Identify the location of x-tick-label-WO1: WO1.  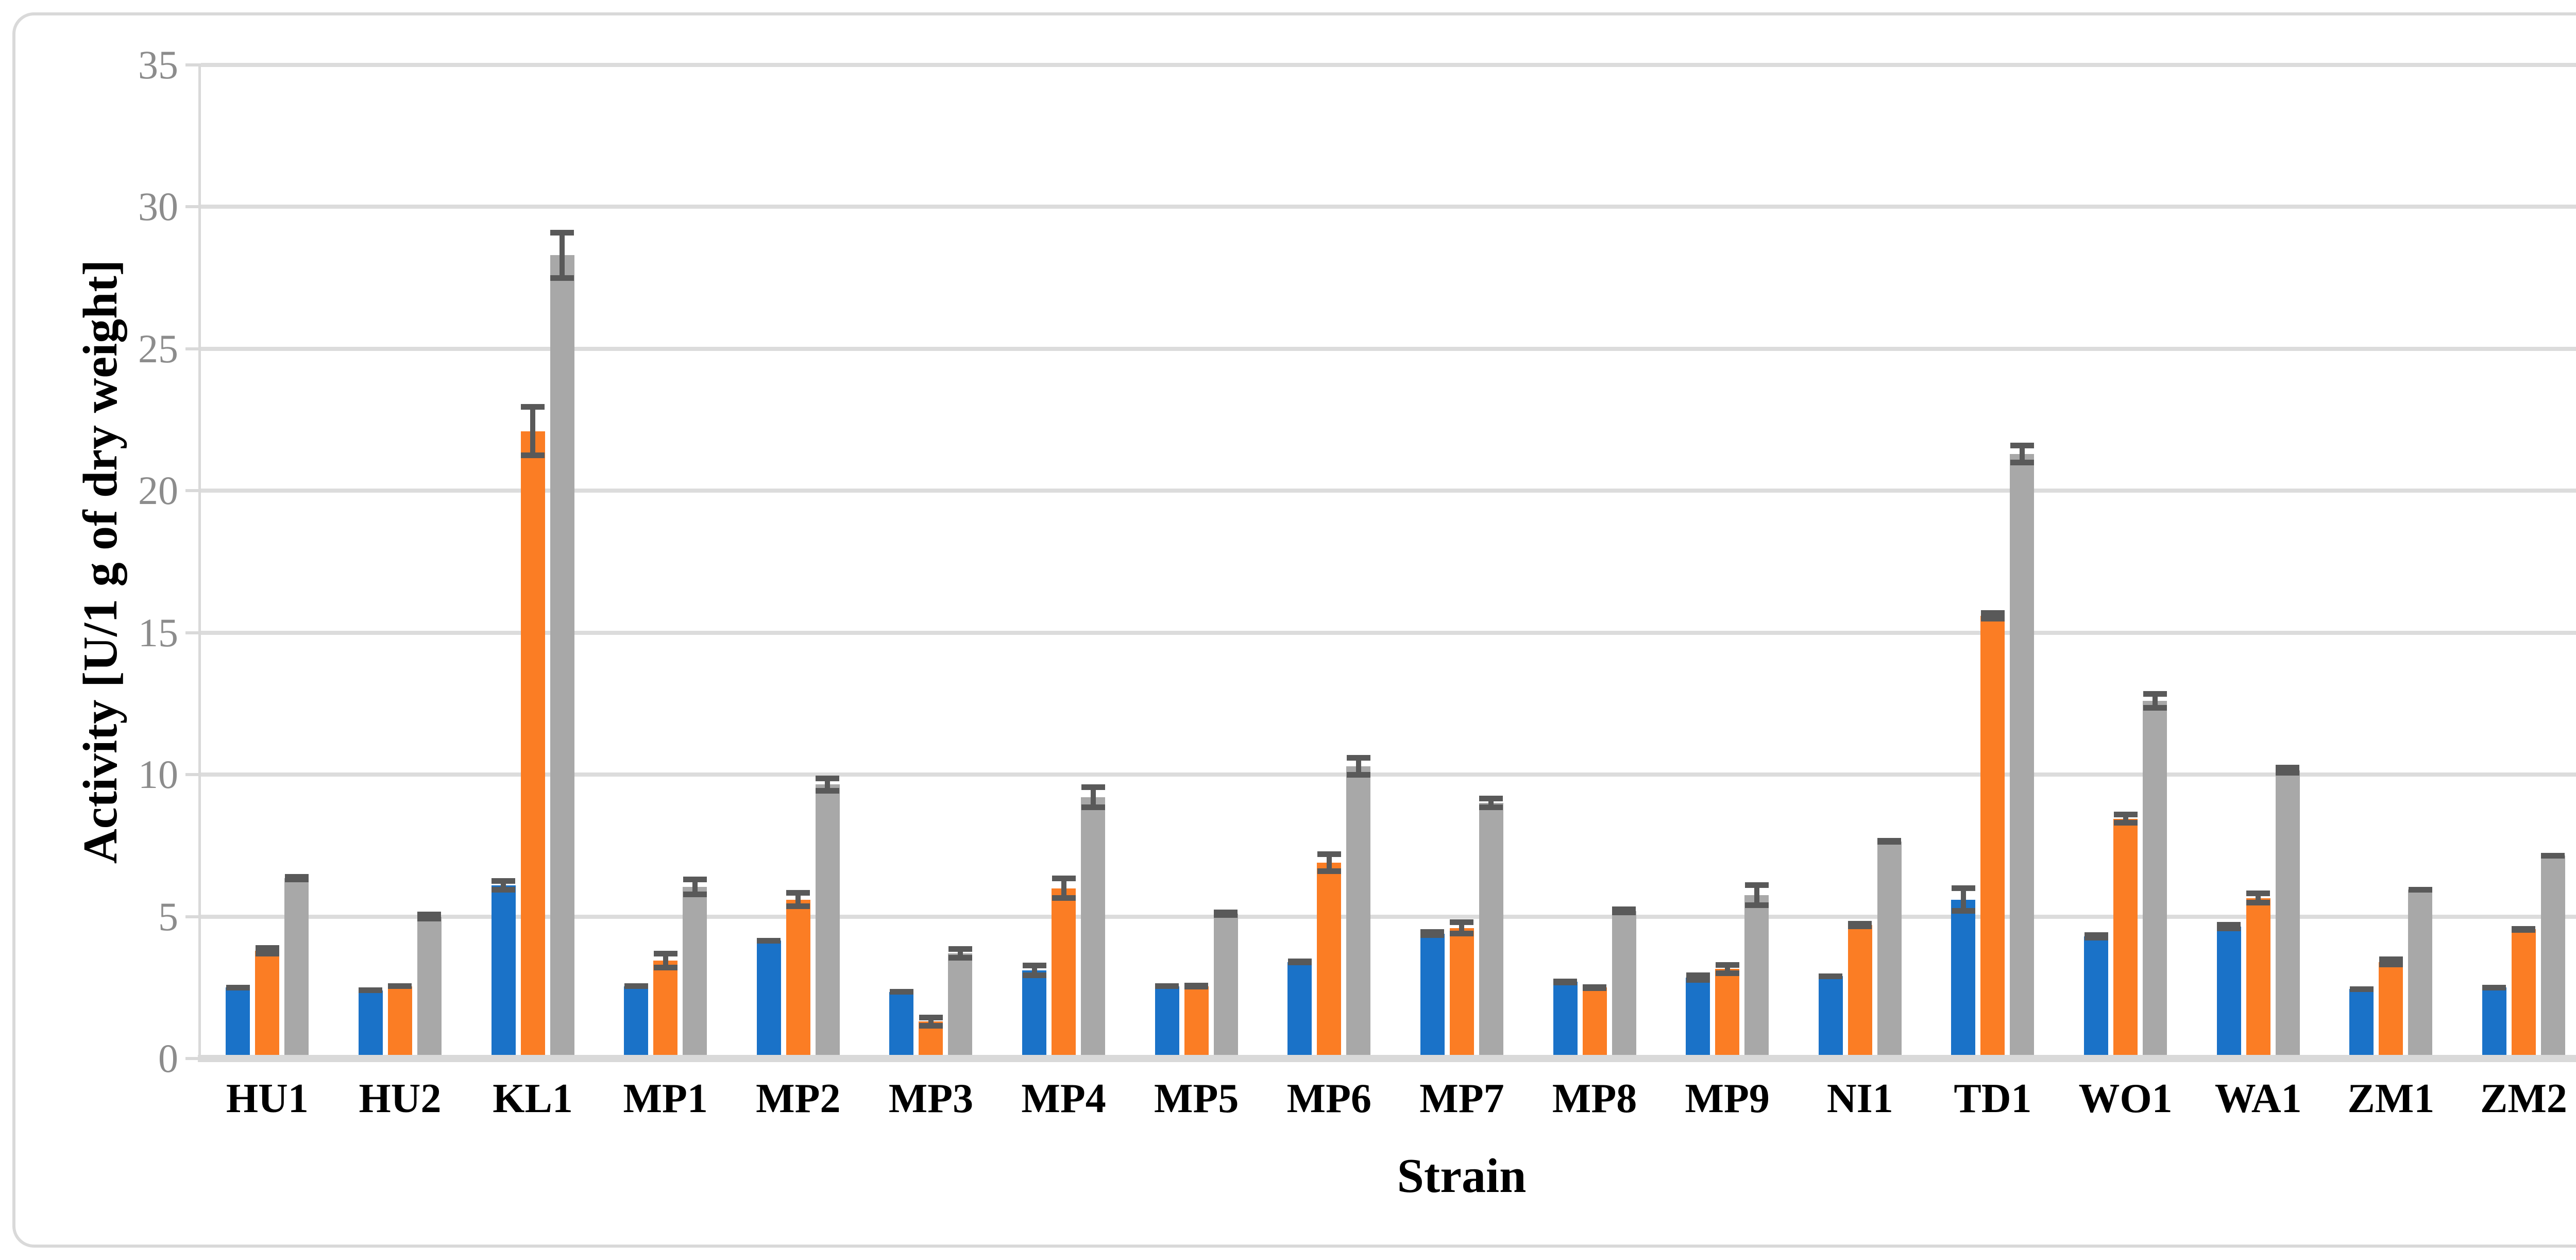
(2125, 1099).